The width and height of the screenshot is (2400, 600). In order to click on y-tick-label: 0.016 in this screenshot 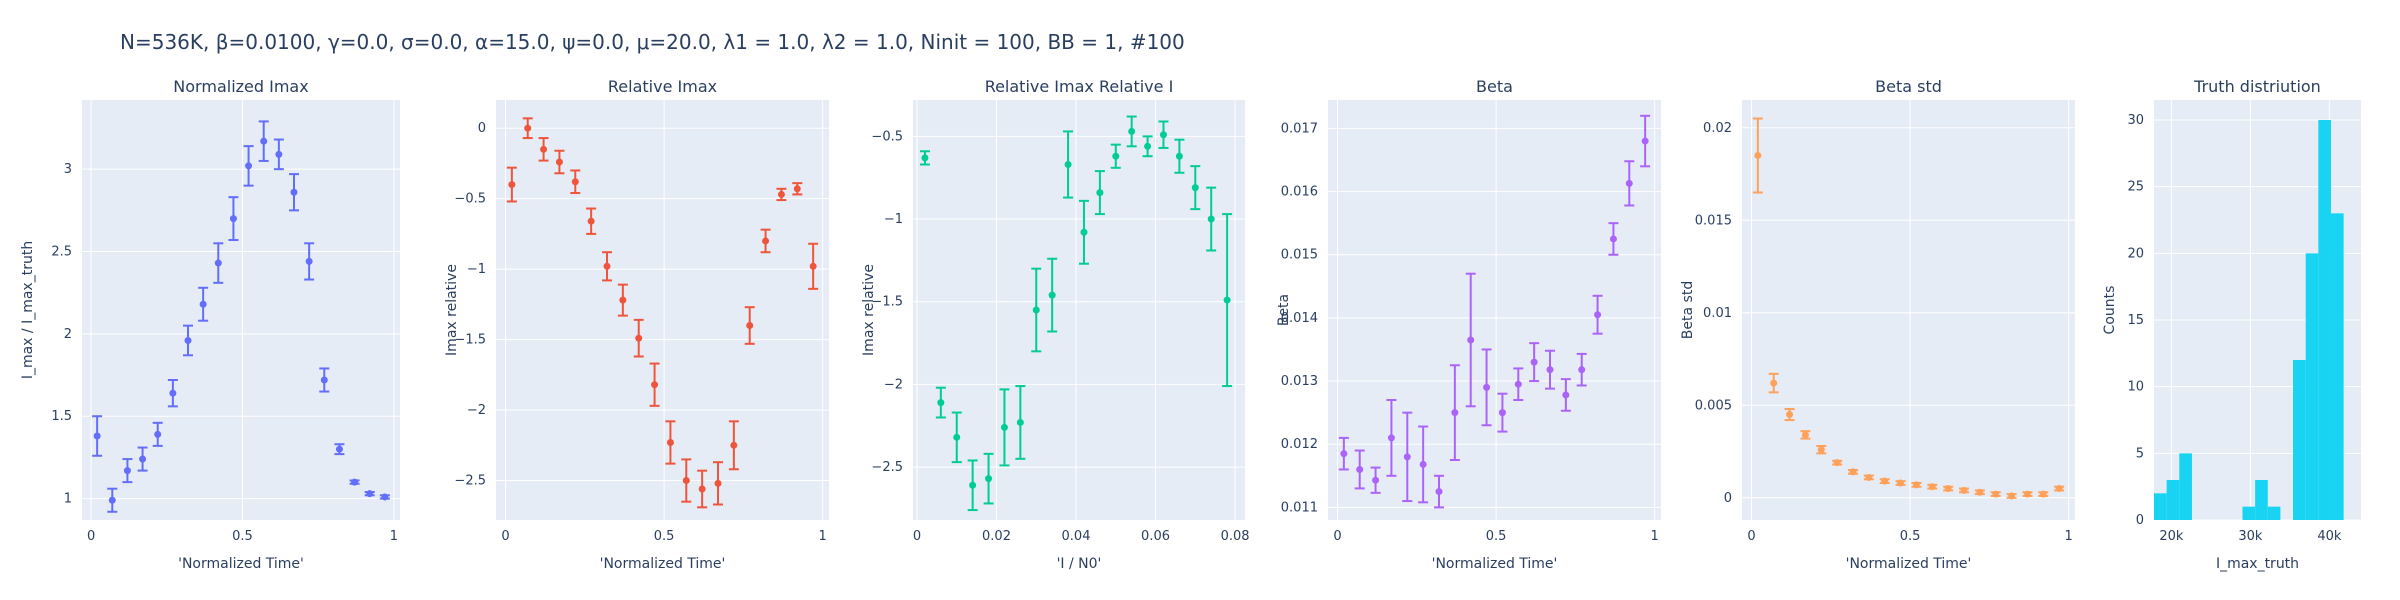, I will do `click(1299, 192)`.